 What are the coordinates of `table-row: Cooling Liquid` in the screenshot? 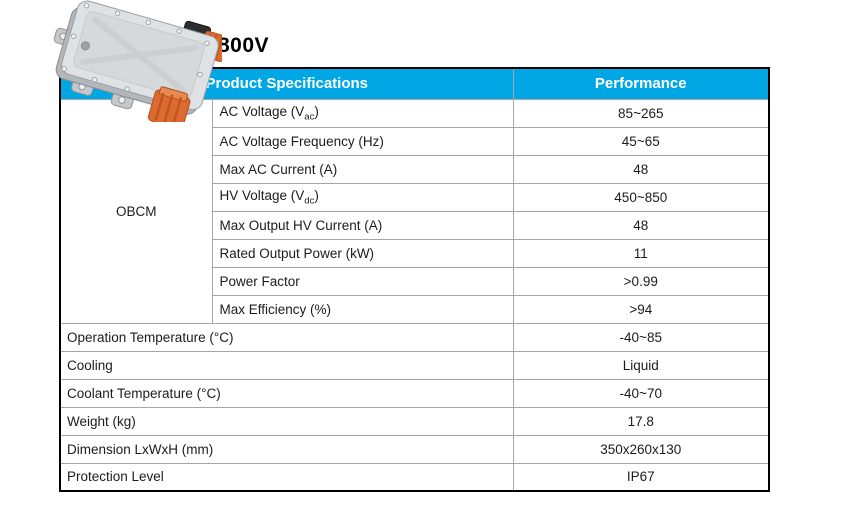 It's located at (414, 365).